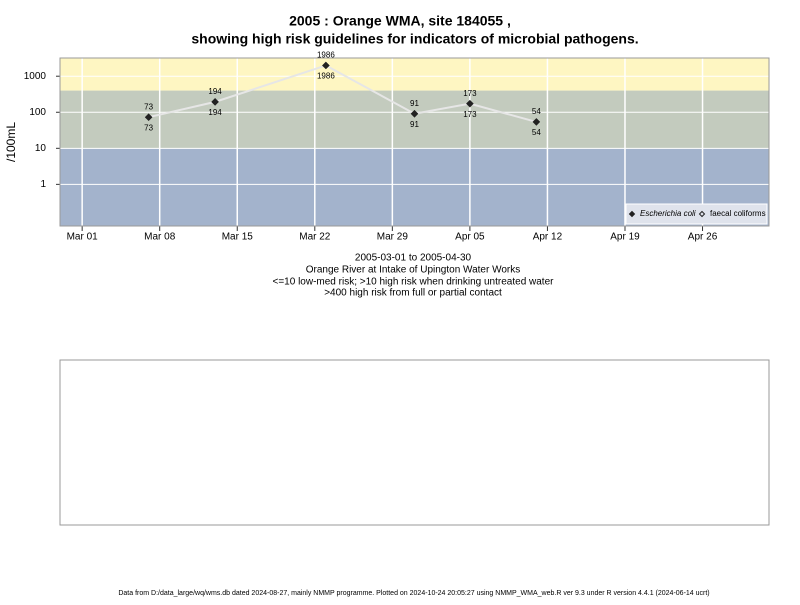  I want to click on y-tick-label: 10, so click(41, 148).